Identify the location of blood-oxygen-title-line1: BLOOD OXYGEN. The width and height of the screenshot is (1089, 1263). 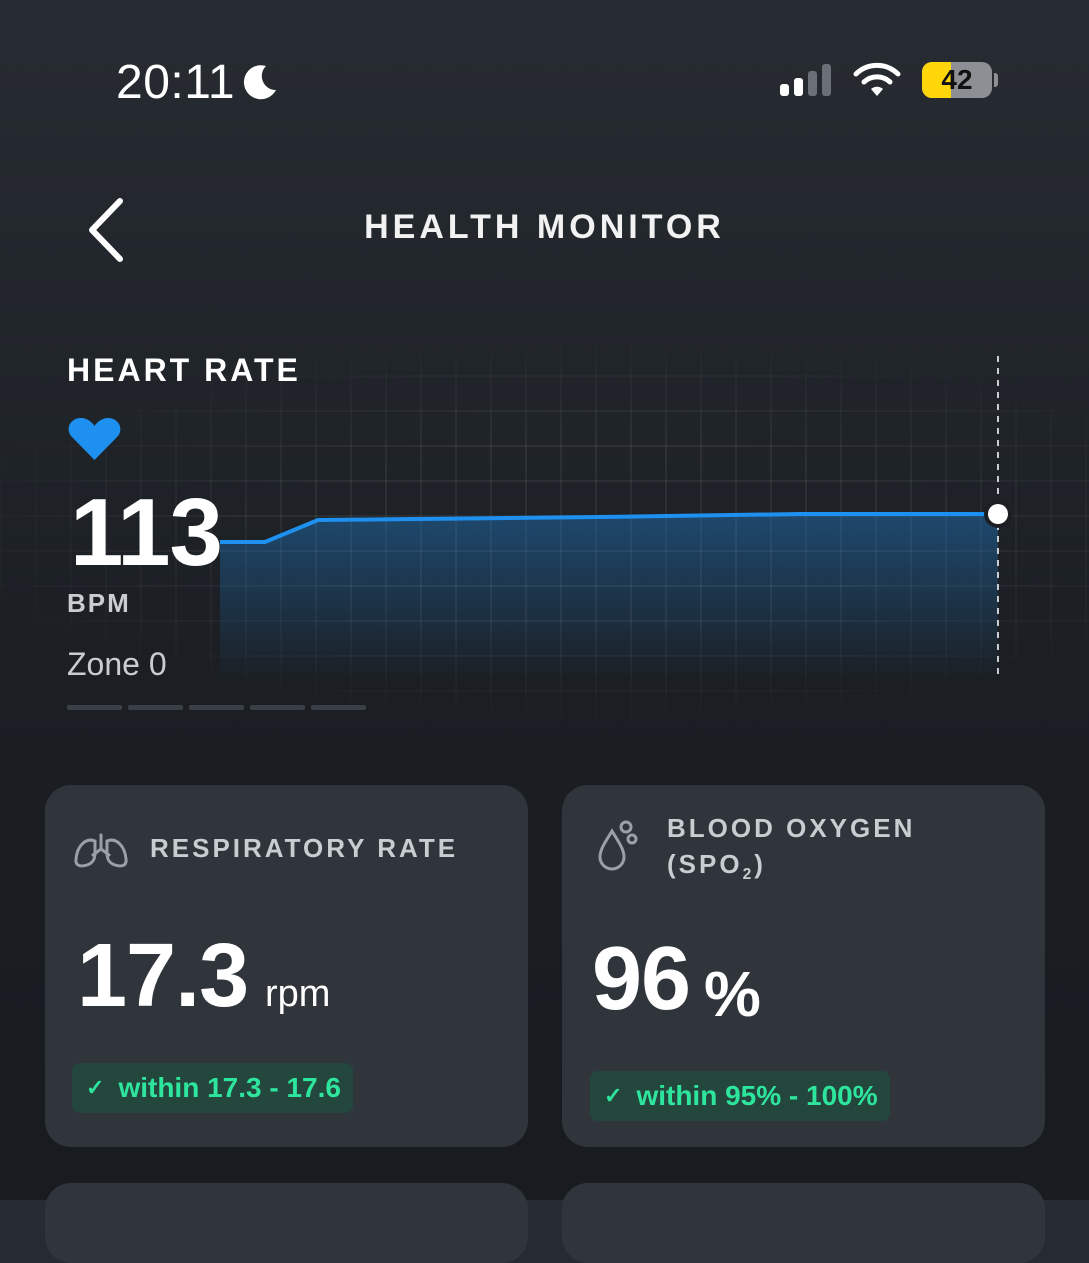
(791, 828).